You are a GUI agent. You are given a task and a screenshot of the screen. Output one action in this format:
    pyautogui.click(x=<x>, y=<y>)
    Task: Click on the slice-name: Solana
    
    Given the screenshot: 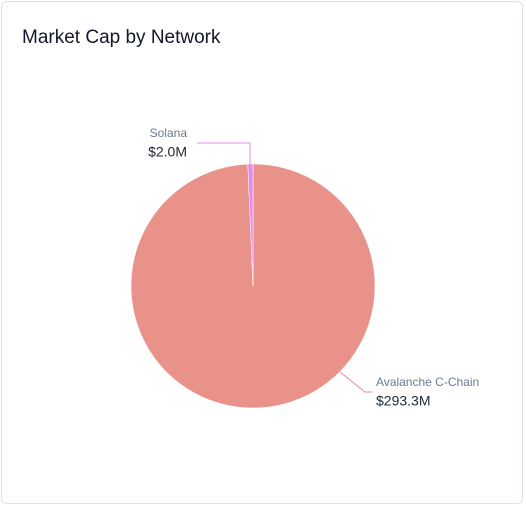 What is the action you would take?
    pyautogui.click(x=169, y=133)
    